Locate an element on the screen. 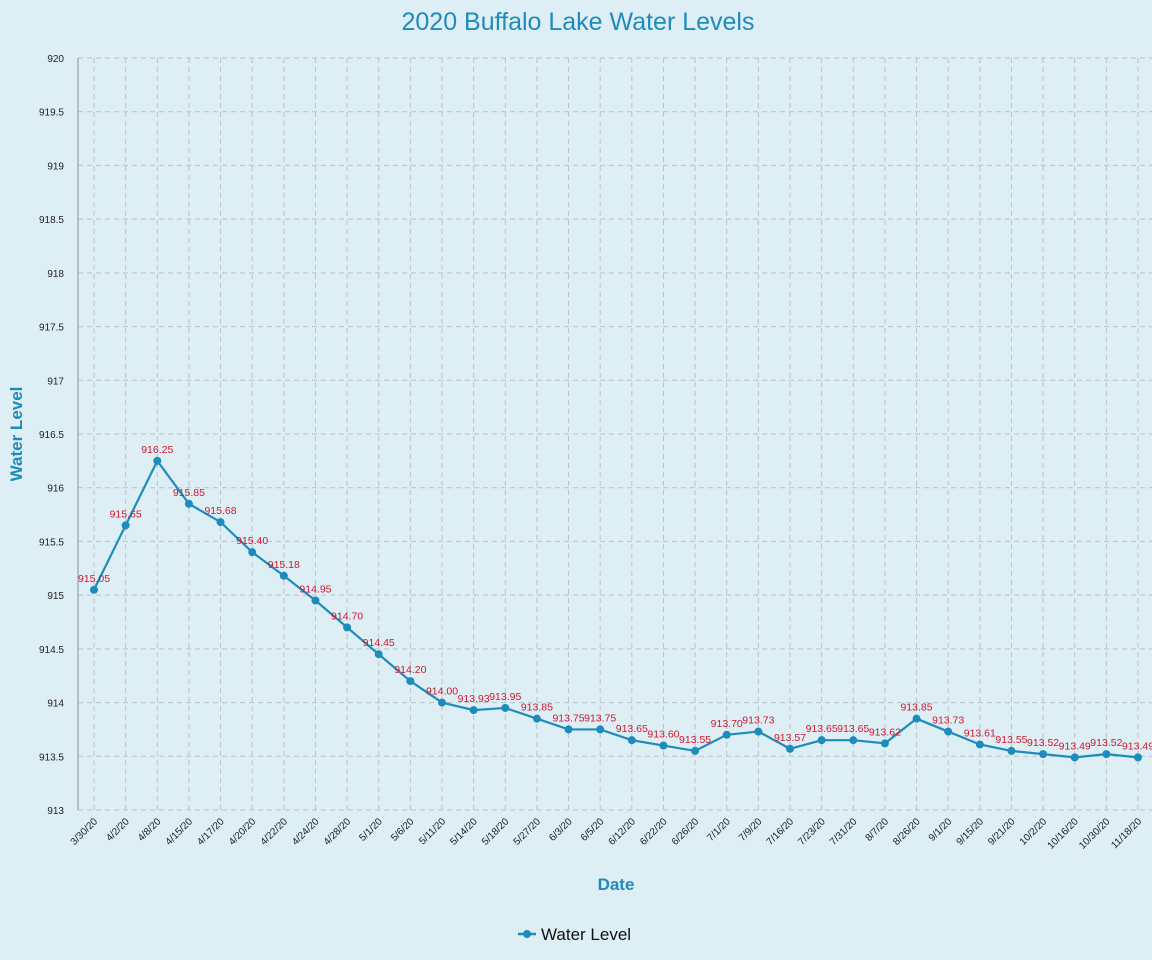 The image size is (1152, 960). x-tick-label: 5/18/20 is located at coordinates (496, 832).